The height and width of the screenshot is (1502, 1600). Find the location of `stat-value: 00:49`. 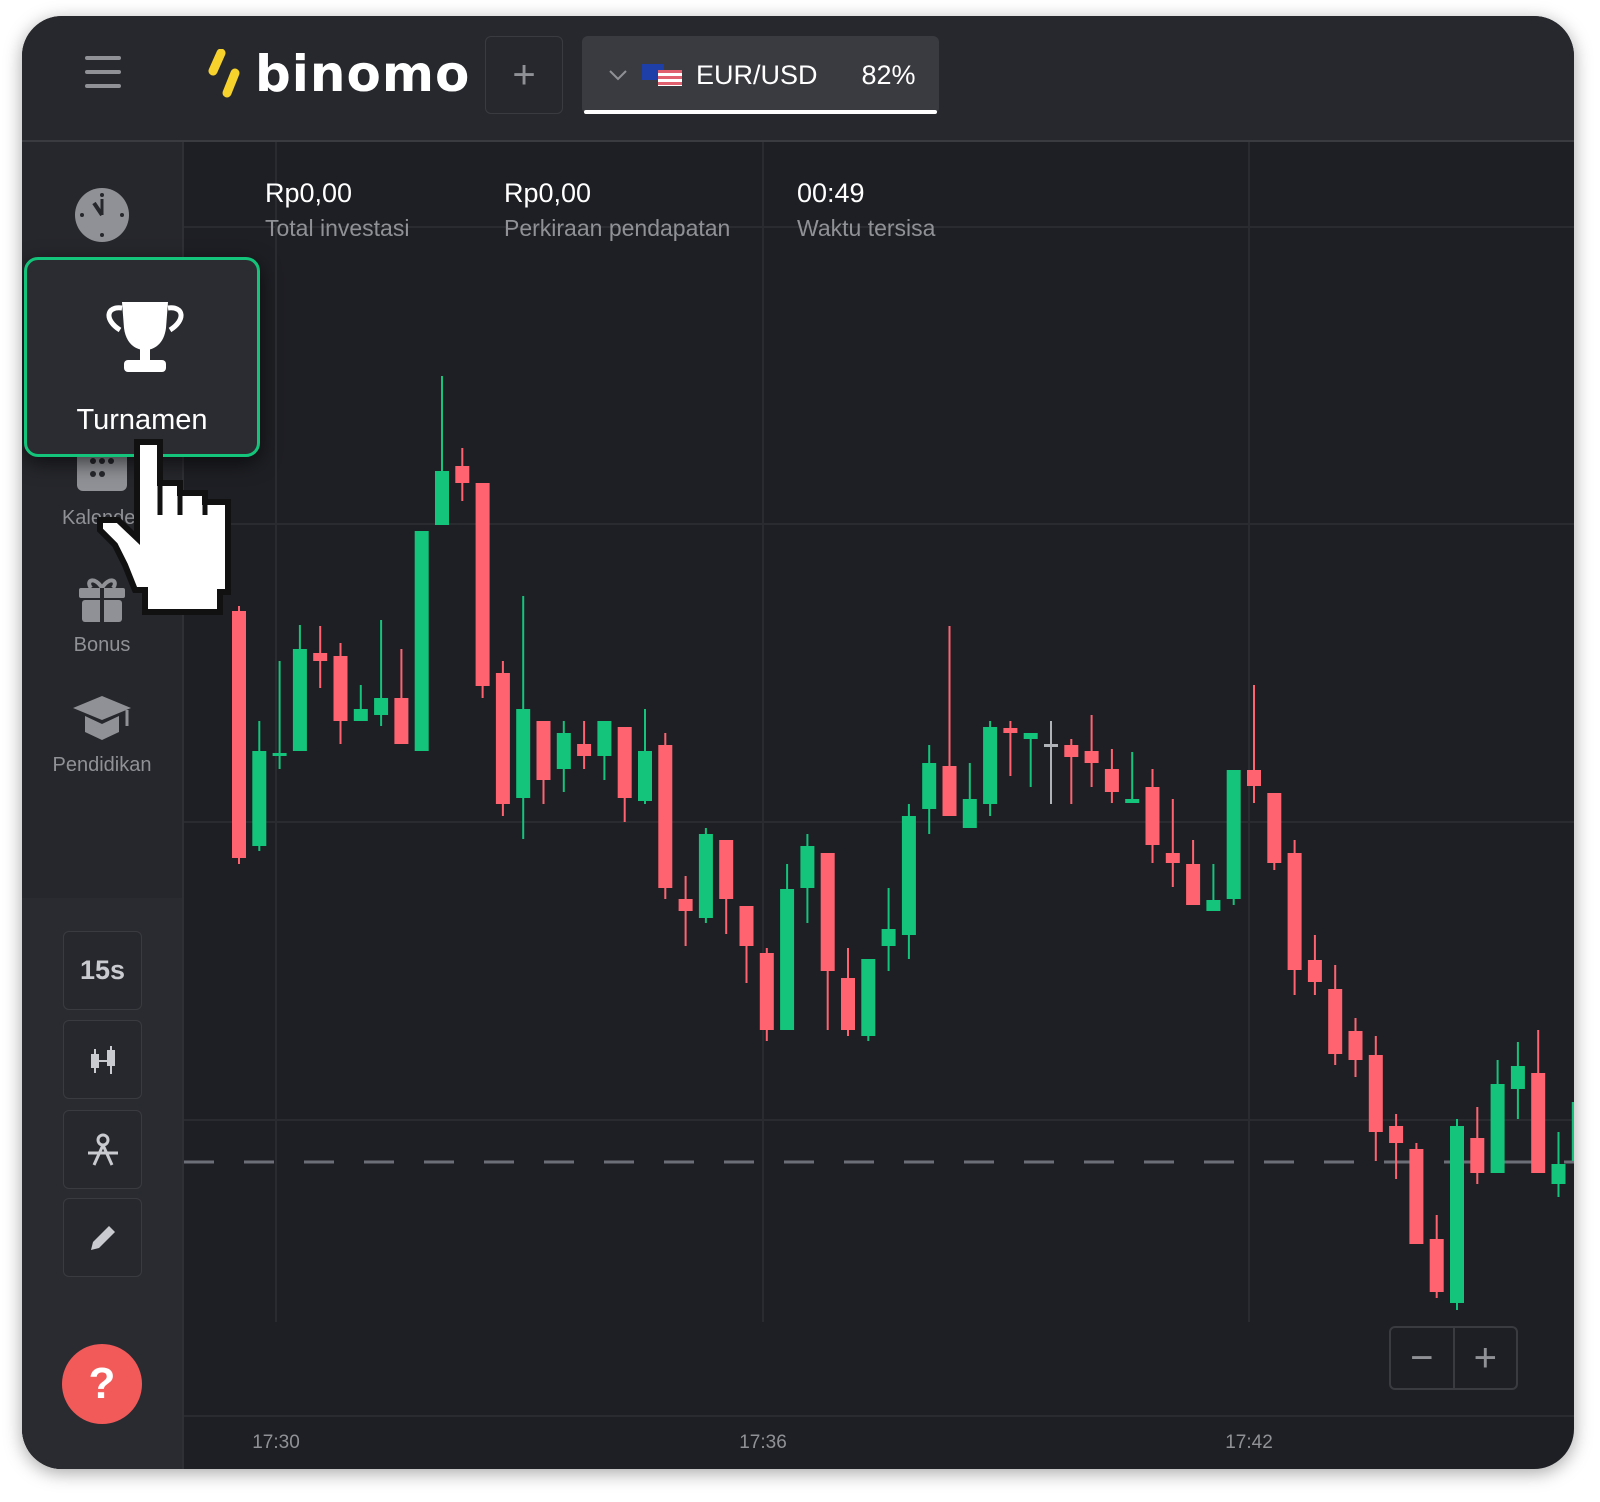

stat-value: 00:49 is located at coordinates (831, 193).